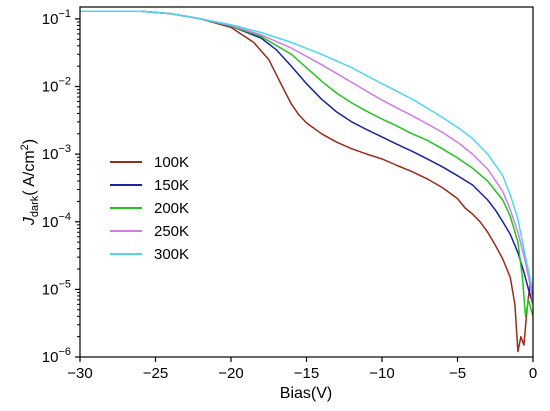 This screenshot has width=550, height=411. What do you see at coordinates (171, 254) in the screenshot?
I see `legend-label-300k: 300K` at bounding box center [171, 254].